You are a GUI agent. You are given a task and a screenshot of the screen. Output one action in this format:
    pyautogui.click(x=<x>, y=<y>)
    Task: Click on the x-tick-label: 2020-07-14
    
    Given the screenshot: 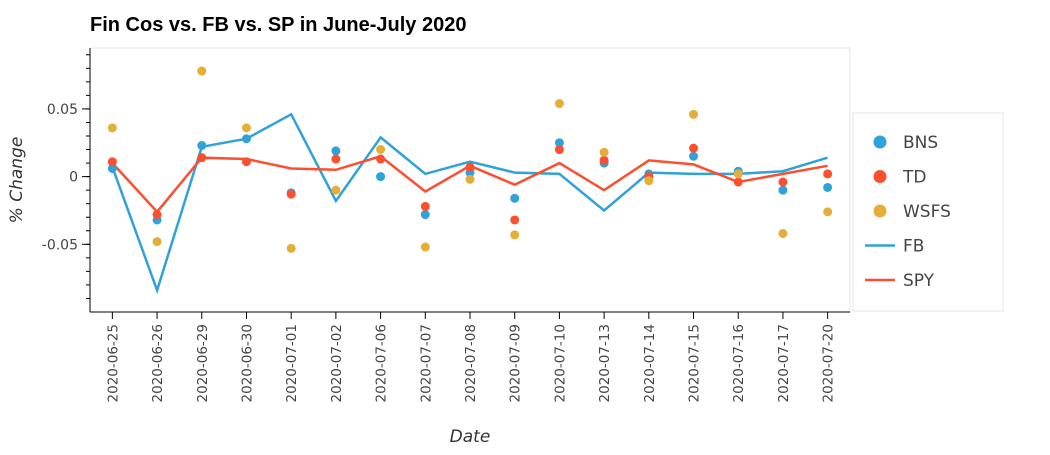 What is the action you would take?
    pyautogui.click(x=650, y=363)
    